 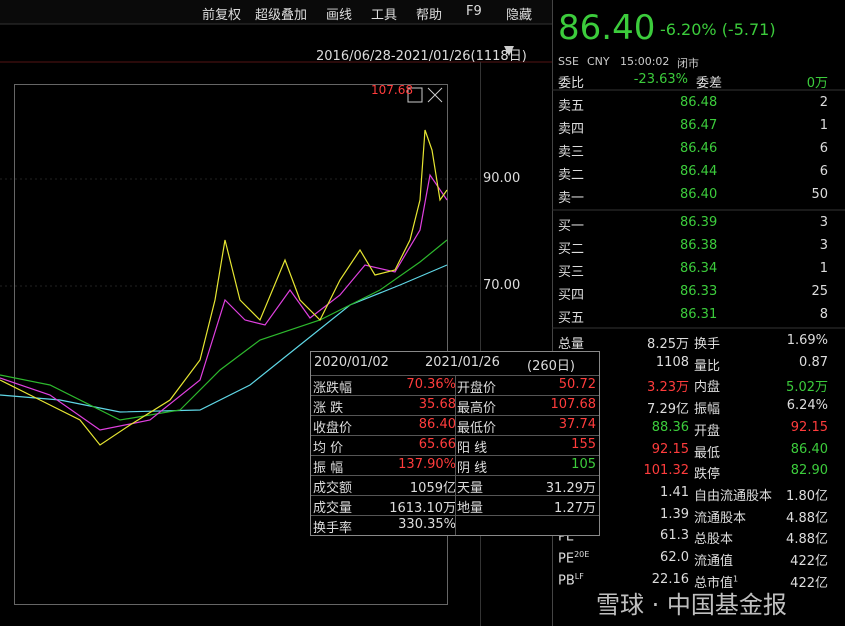 I want to click on cell-value: 155, so click(x=583, y=444).